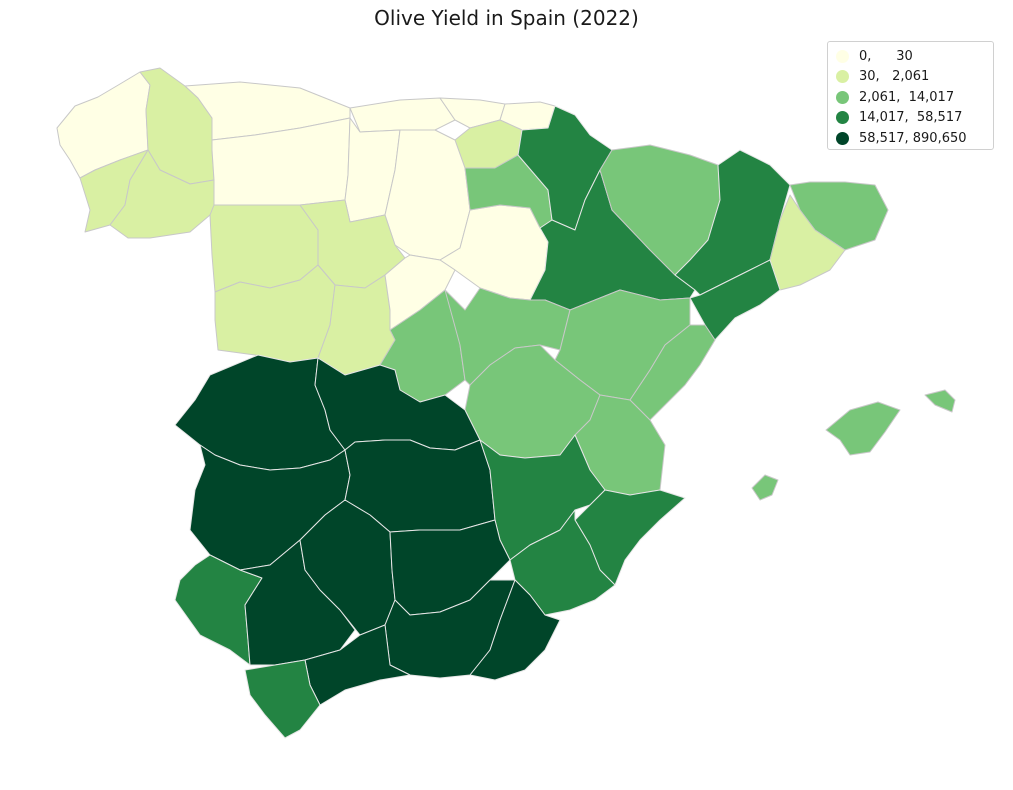 The image size is (1013, 790). I want to click on province-burgos: Burgos, so click(427, 195).